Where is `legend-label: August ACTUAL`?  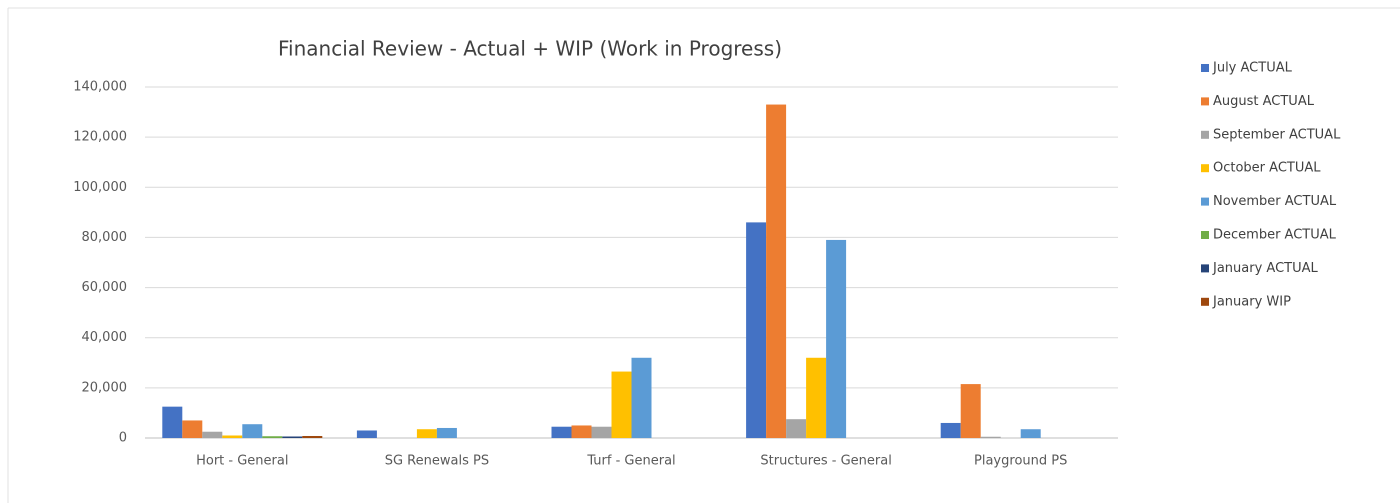
legend-label: August ACTUAL is located at coordinates (1264, 101).